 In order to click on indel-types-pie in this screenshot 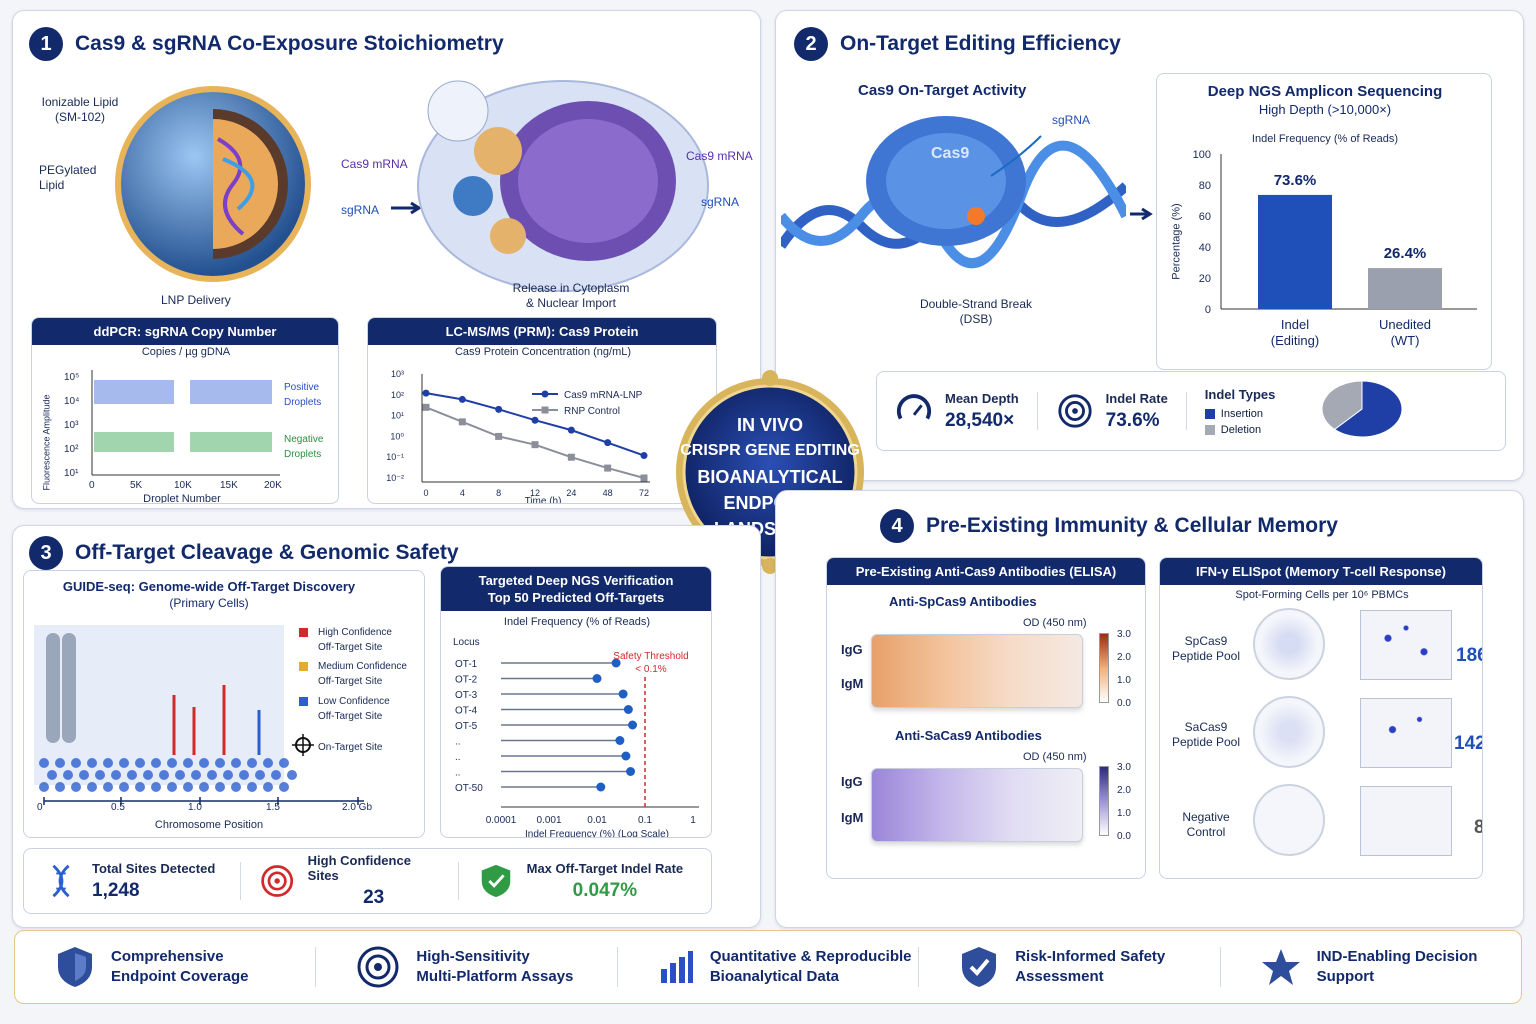, I will do `click(1362, 409)`.